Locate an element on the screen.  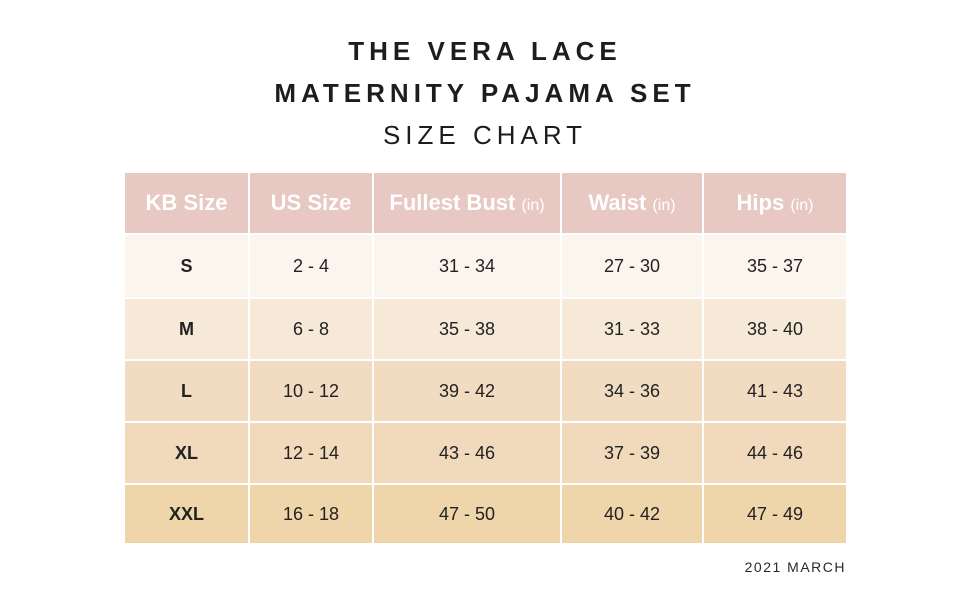
table-row: XL 12 - 14 43 - 46 37 - 39 44 - 46 is located at coordinates (485, 453).